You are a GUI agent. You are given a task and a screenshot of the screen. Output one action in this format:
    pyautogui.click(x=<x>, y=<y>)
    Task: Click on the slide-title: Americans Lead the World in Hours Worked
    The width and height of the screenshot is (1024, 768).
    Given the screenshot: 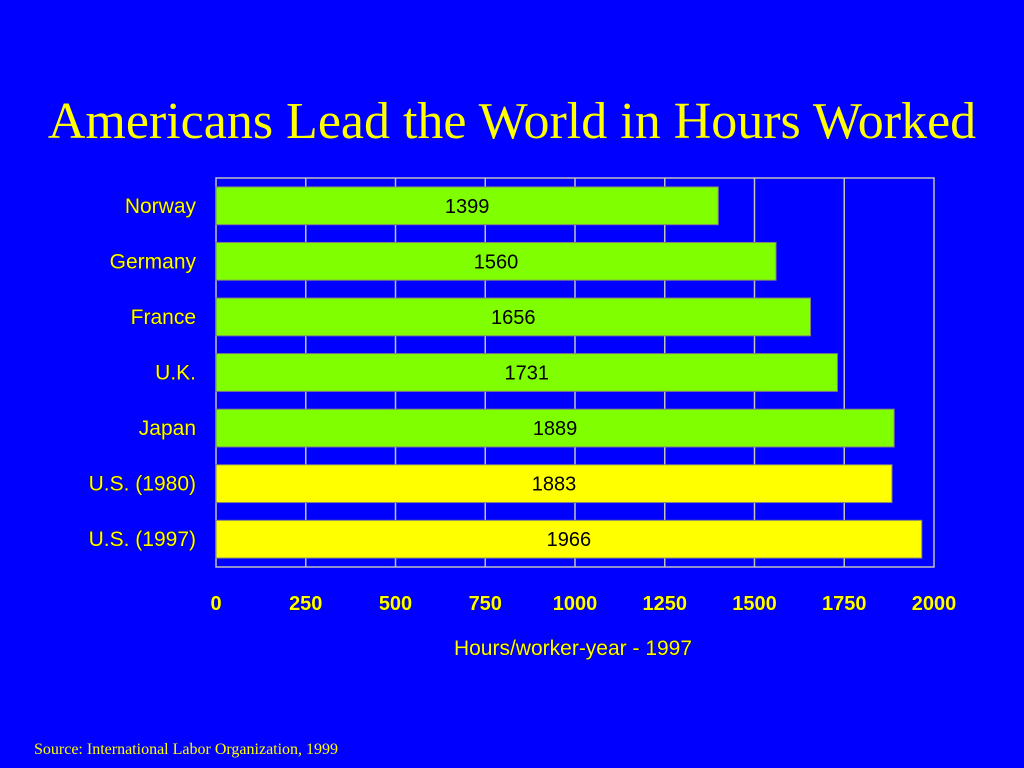 What is the action you would take?
    pyautogui.click(x=512, y=122)
    